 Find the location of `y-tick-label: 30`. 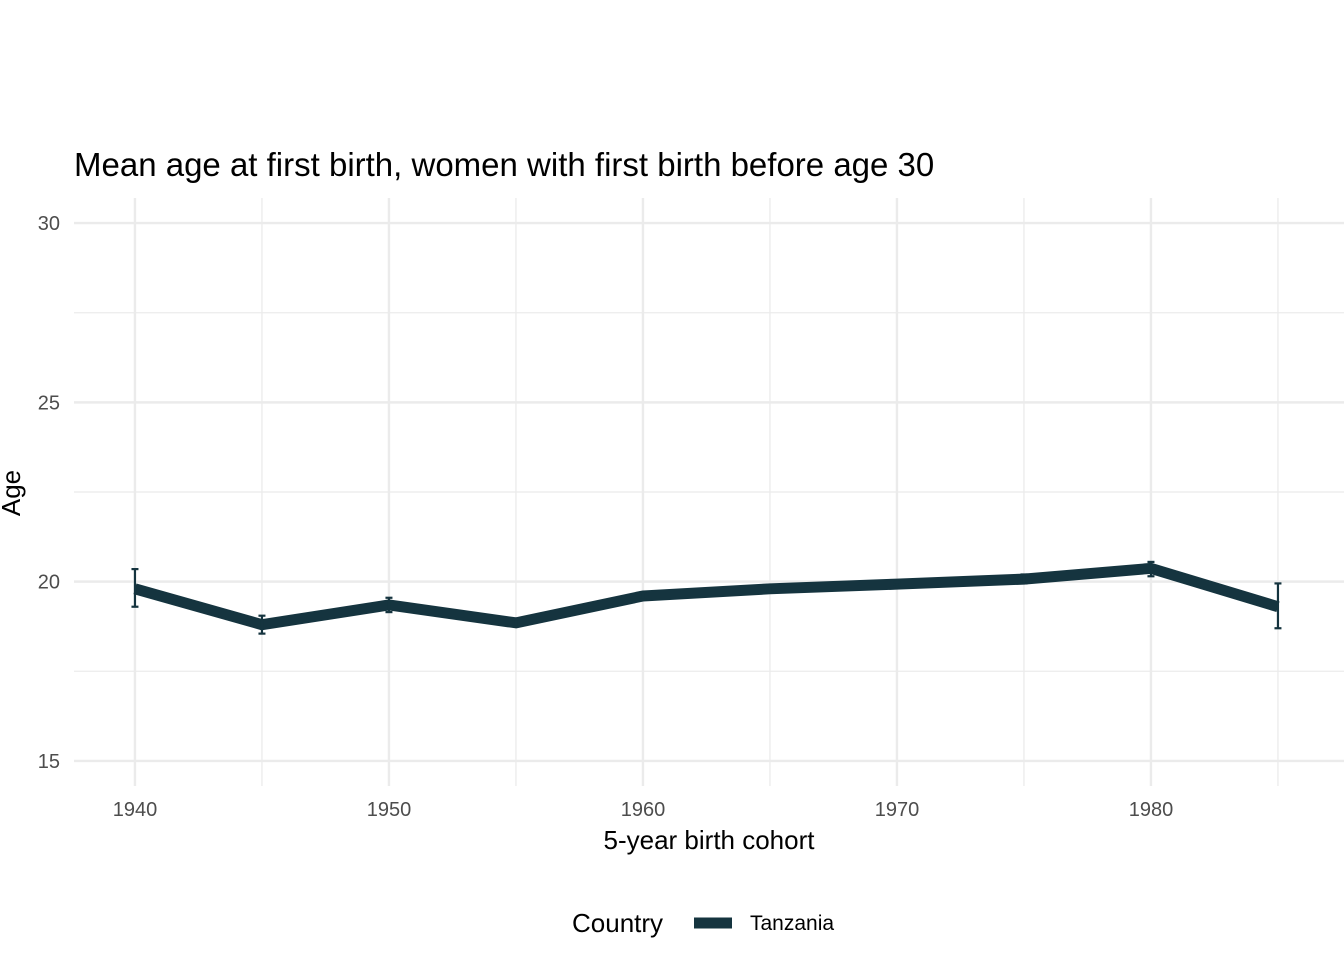

y-tick-label: 30 is located at coordinates (49, 224).